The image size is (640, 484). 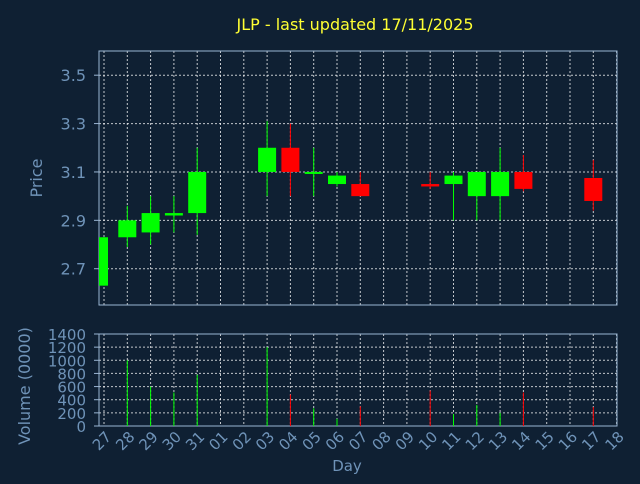 What do you see at coordinates (73, 269) in the screenshot?
I see `price-tick-label: 2.7` at bounding box center [73, 269].